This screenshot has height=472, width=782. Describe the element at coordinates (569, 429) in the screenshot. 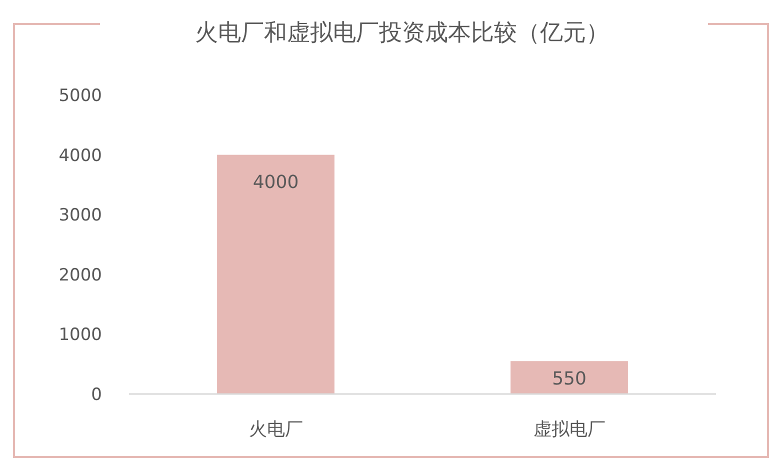

I see `x-tick-label: 虚拟电厂` at that location.